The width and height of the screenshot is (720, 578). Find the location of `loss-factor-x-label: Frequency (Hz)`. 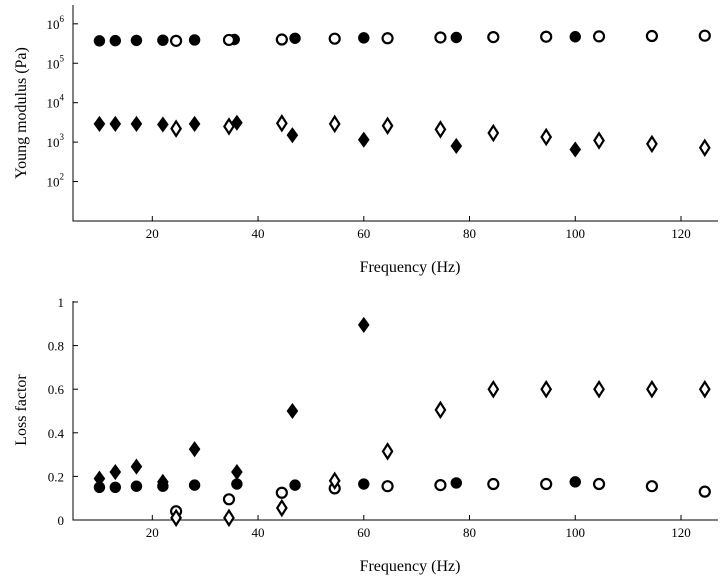

loss-factor-x-label: Frequency (Hz) is located at coordinates (410, 566).